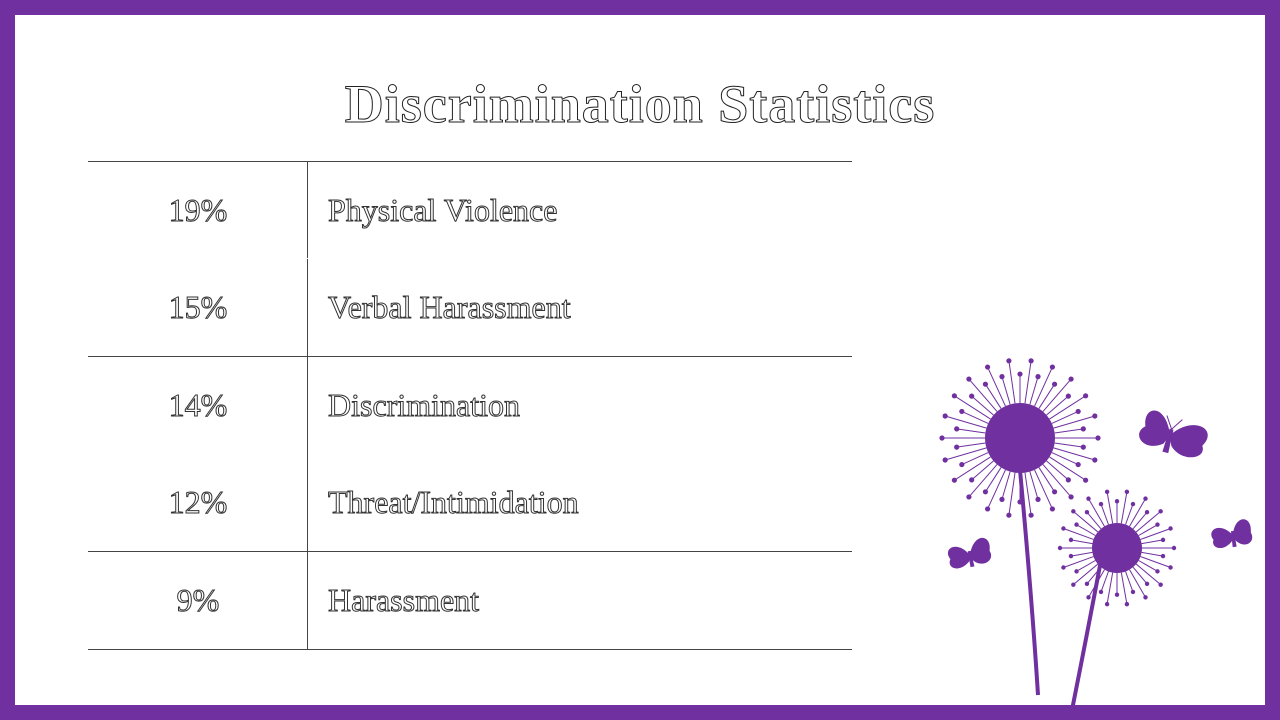 Image resolution: width=1280 pixels, height=720 pixels. Describe the element at coordinates (442, 210) in the screenshot. I see `row-label: Physical Violence` at that location.